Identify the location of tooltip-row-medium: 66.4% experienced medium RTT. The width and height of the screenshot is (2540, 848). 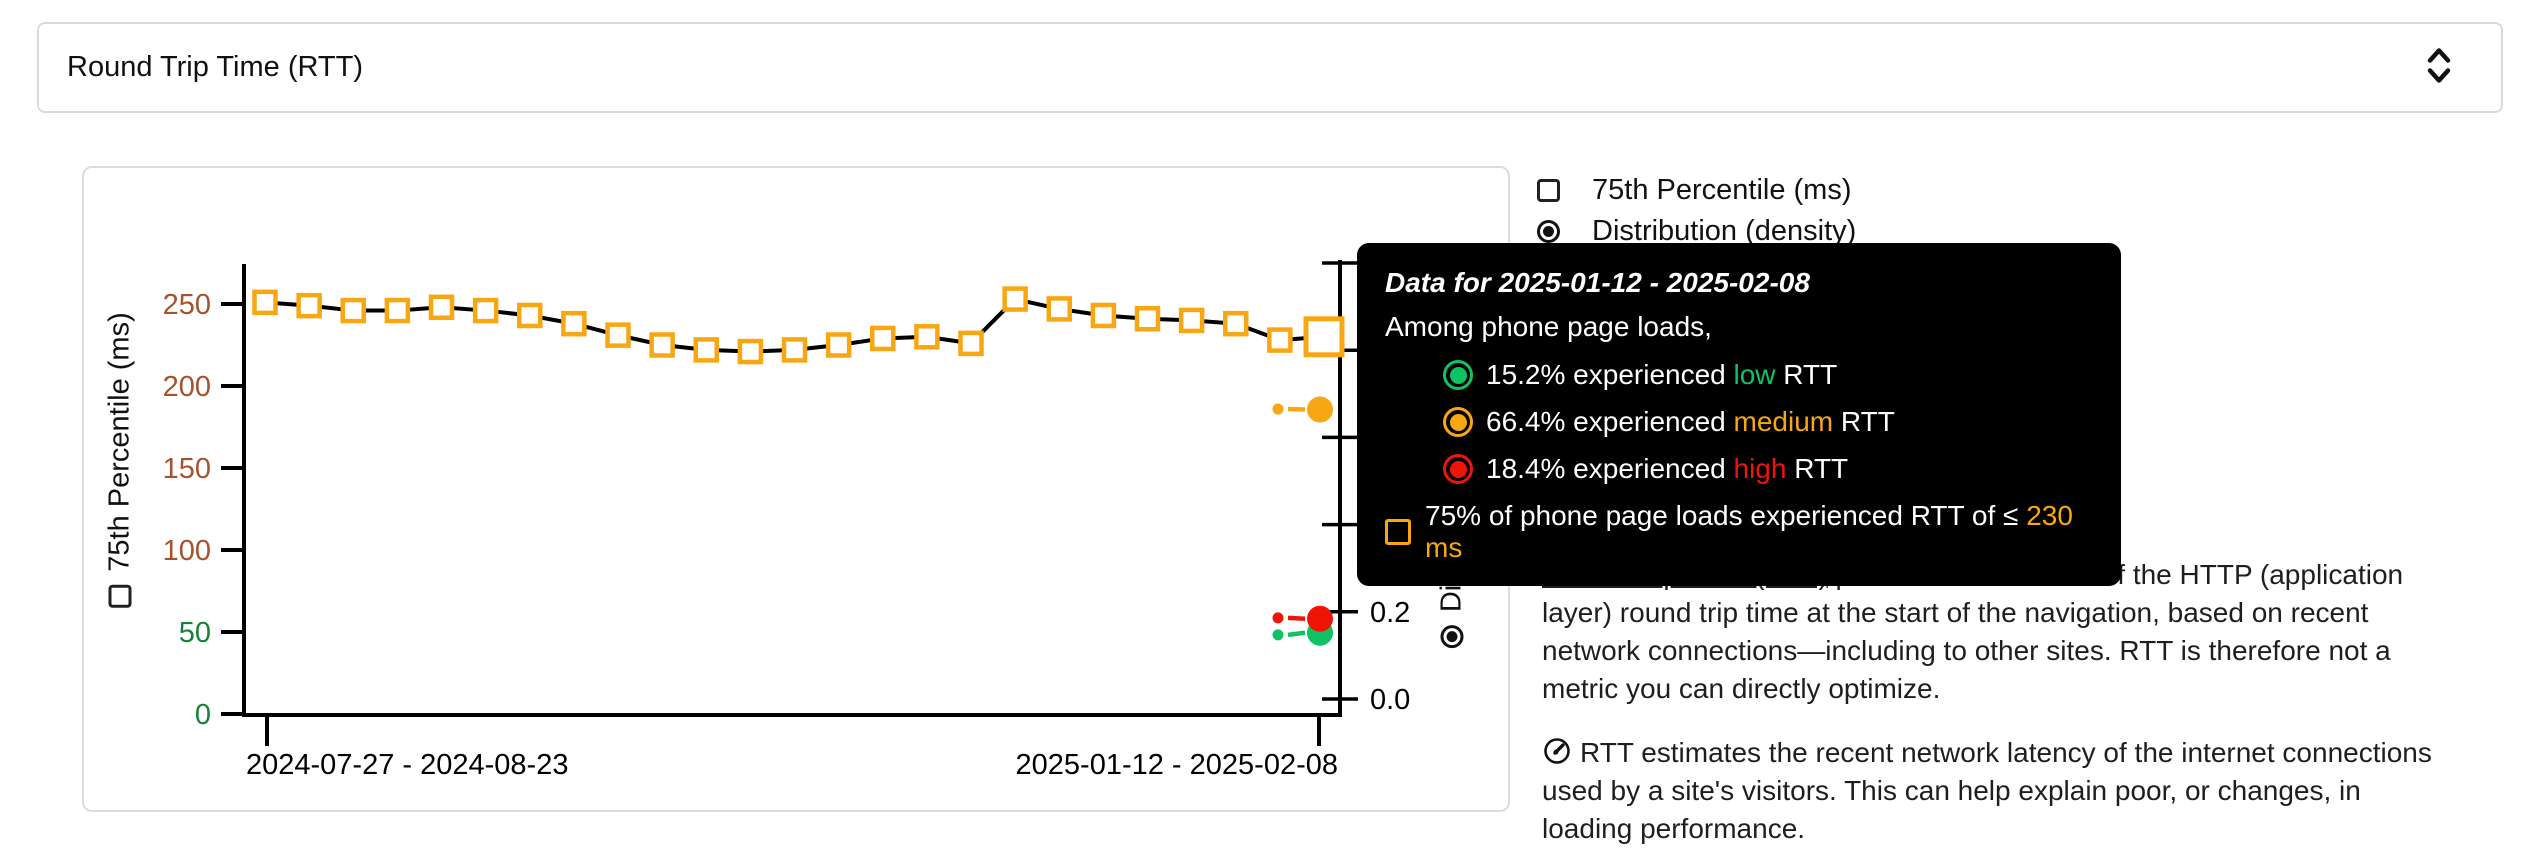
(1768, 422).